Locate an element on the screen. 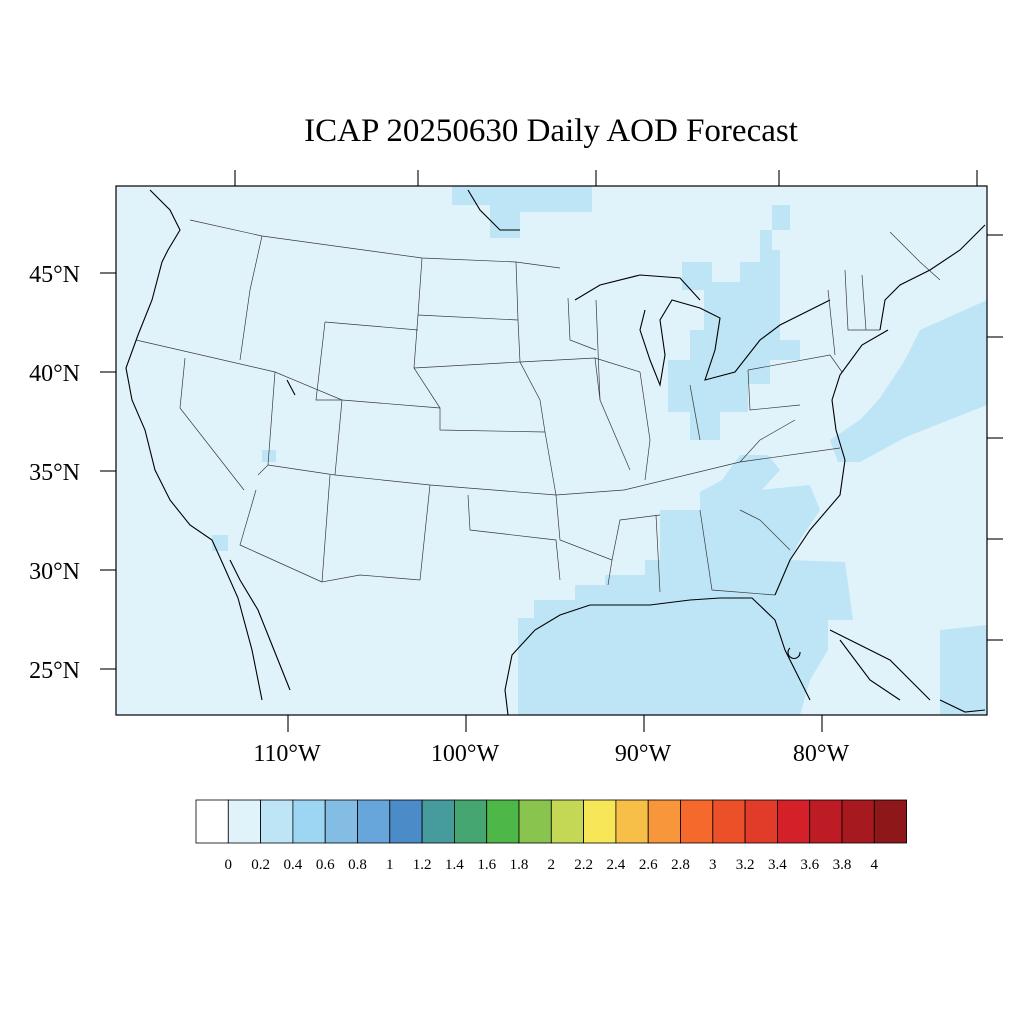  lon-label-100: 100°W is located at coordinates (465, 754).